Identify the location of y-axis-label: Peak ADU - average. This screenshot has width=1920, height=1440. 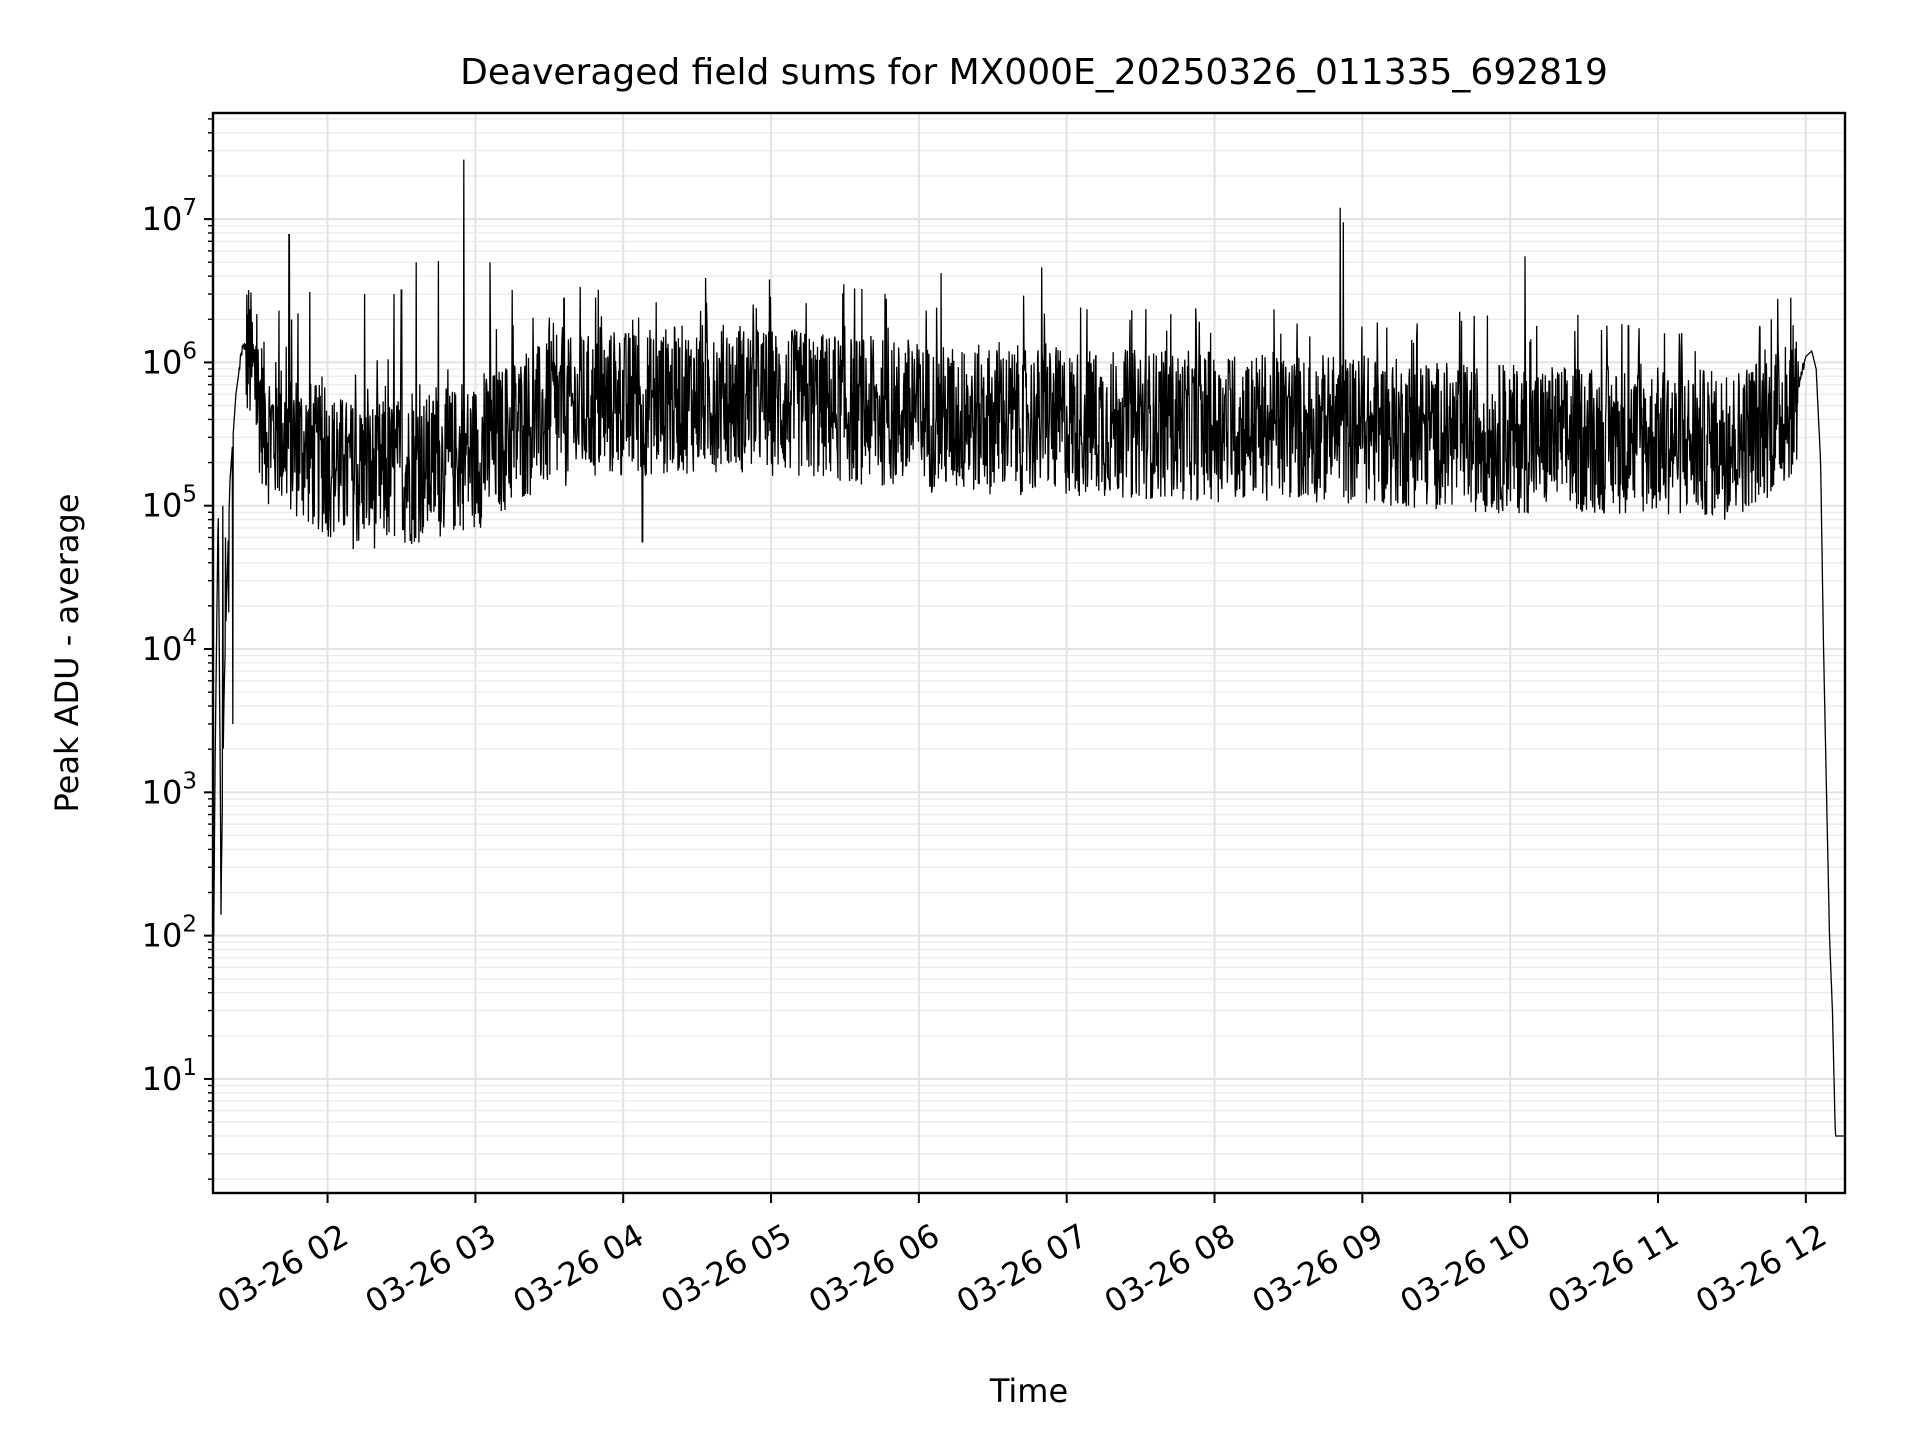
(67, 653).